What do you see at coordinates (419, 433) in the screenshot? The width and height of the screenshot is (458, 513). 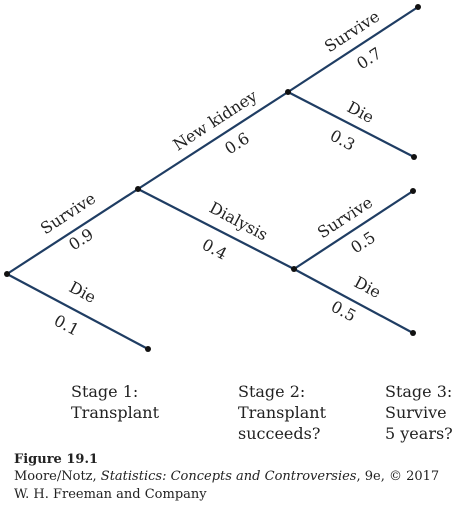 I see `stage-3-line3: 5 years?` at bounding box center [419, 433].